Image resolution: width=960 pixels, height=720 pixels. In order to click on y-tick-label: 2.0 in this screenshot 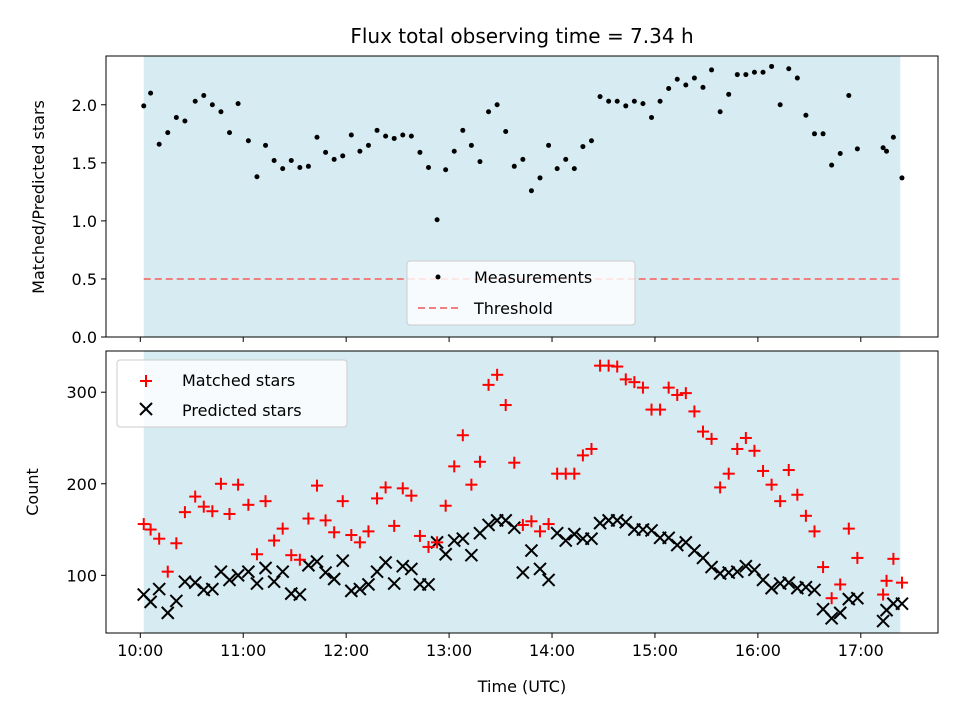, I will do `click(84, 105)`.